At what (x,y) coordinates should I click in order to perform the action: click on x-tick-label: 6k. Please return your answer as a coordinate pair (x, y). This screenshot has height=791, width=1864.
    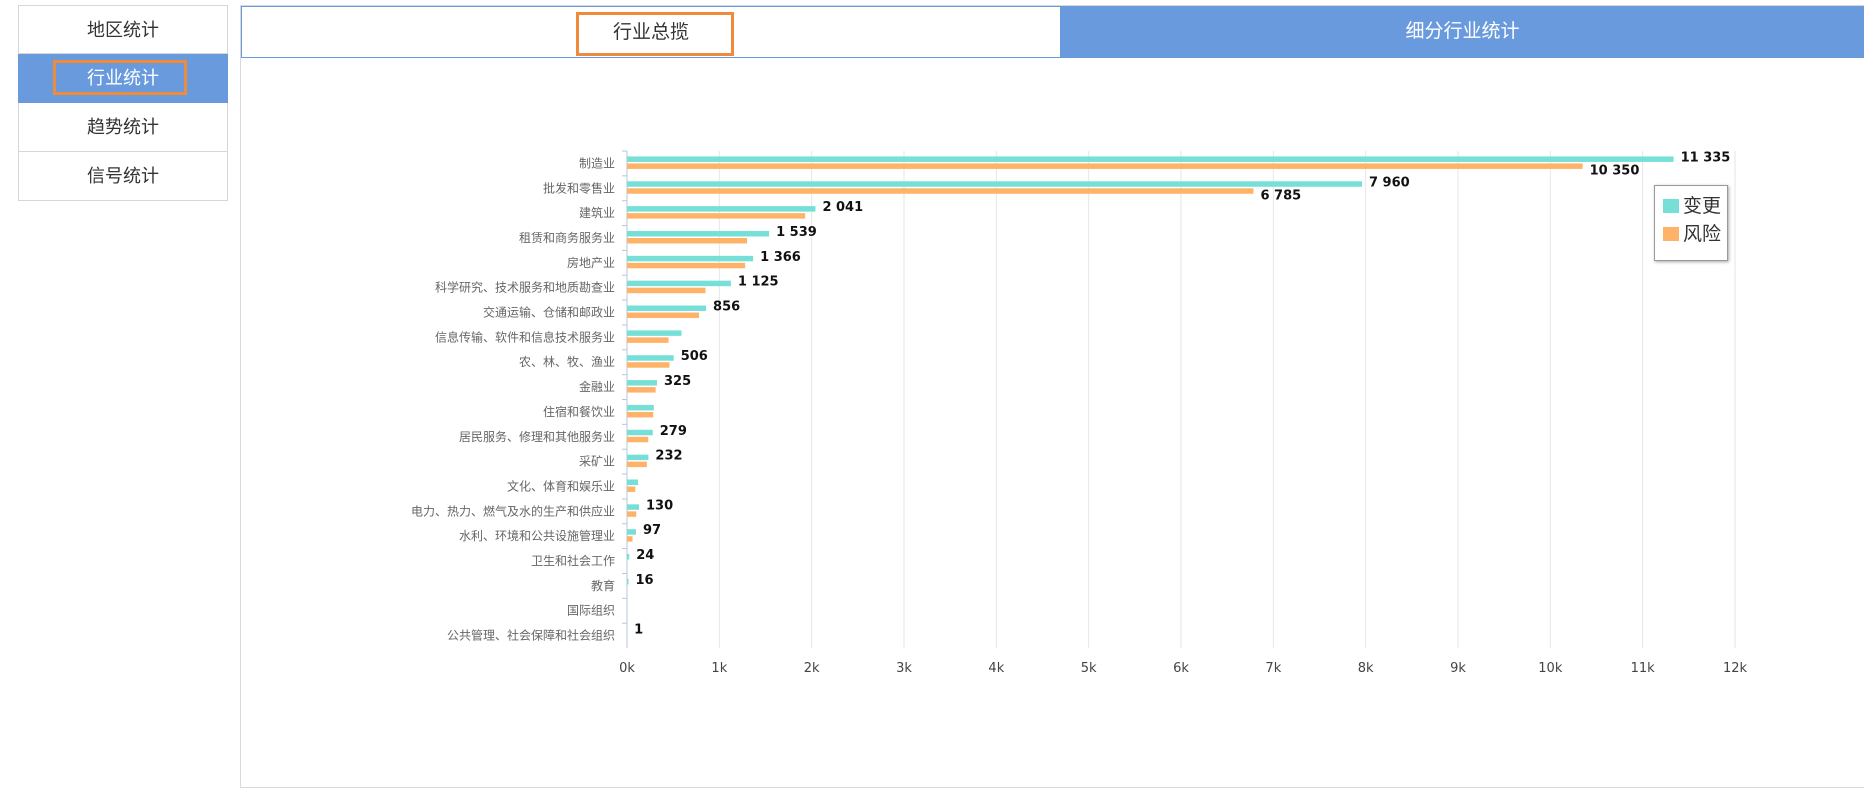
    Looking at the image, I should click on (1181, 668).